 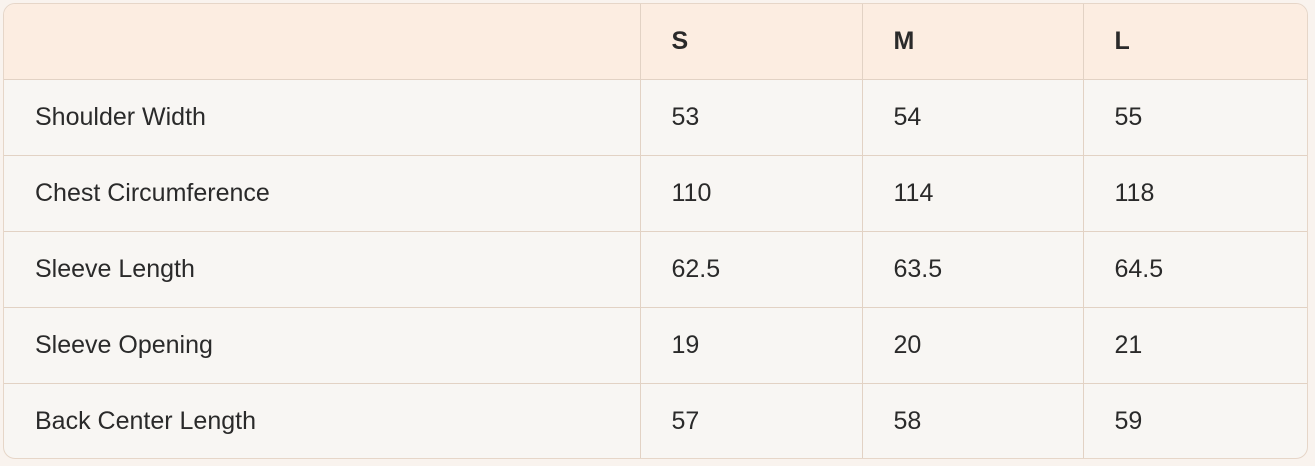 I want to click on header-cell-m: M, so click(x=972, y=42).